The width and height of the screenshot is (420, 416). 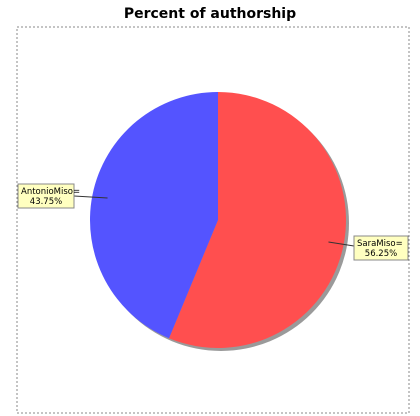 I want to click on label-name-saramiso: SaraMiso=, so click(x=380, y=244).